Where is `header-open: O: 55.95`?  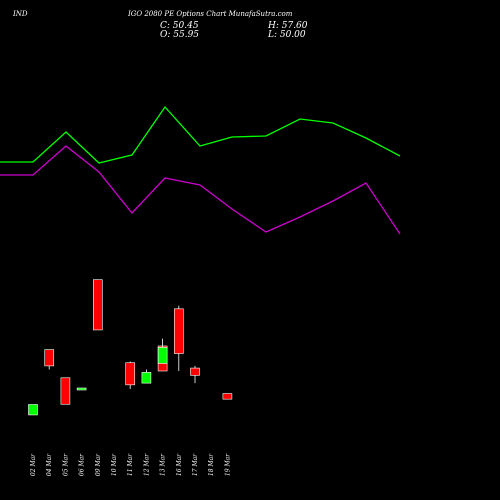
header-open: O: 55.95 is located at coordinates (179, 35).